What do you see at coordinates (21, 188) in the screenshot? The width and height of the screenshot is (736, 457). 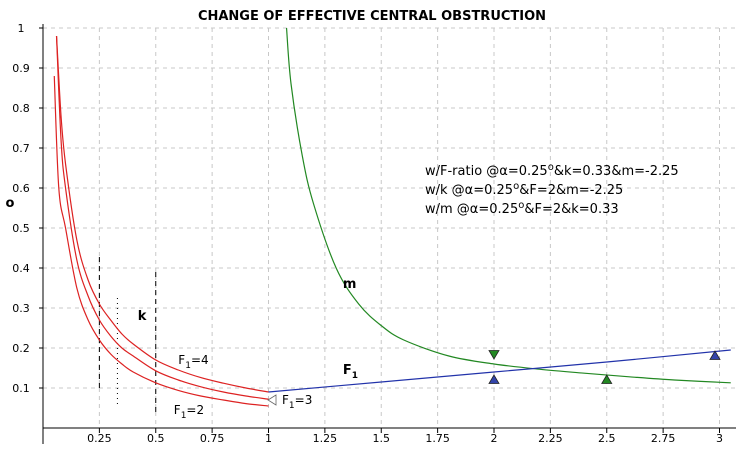 I see `y-tick-label: 0.6` at bounding box center [21, 188].